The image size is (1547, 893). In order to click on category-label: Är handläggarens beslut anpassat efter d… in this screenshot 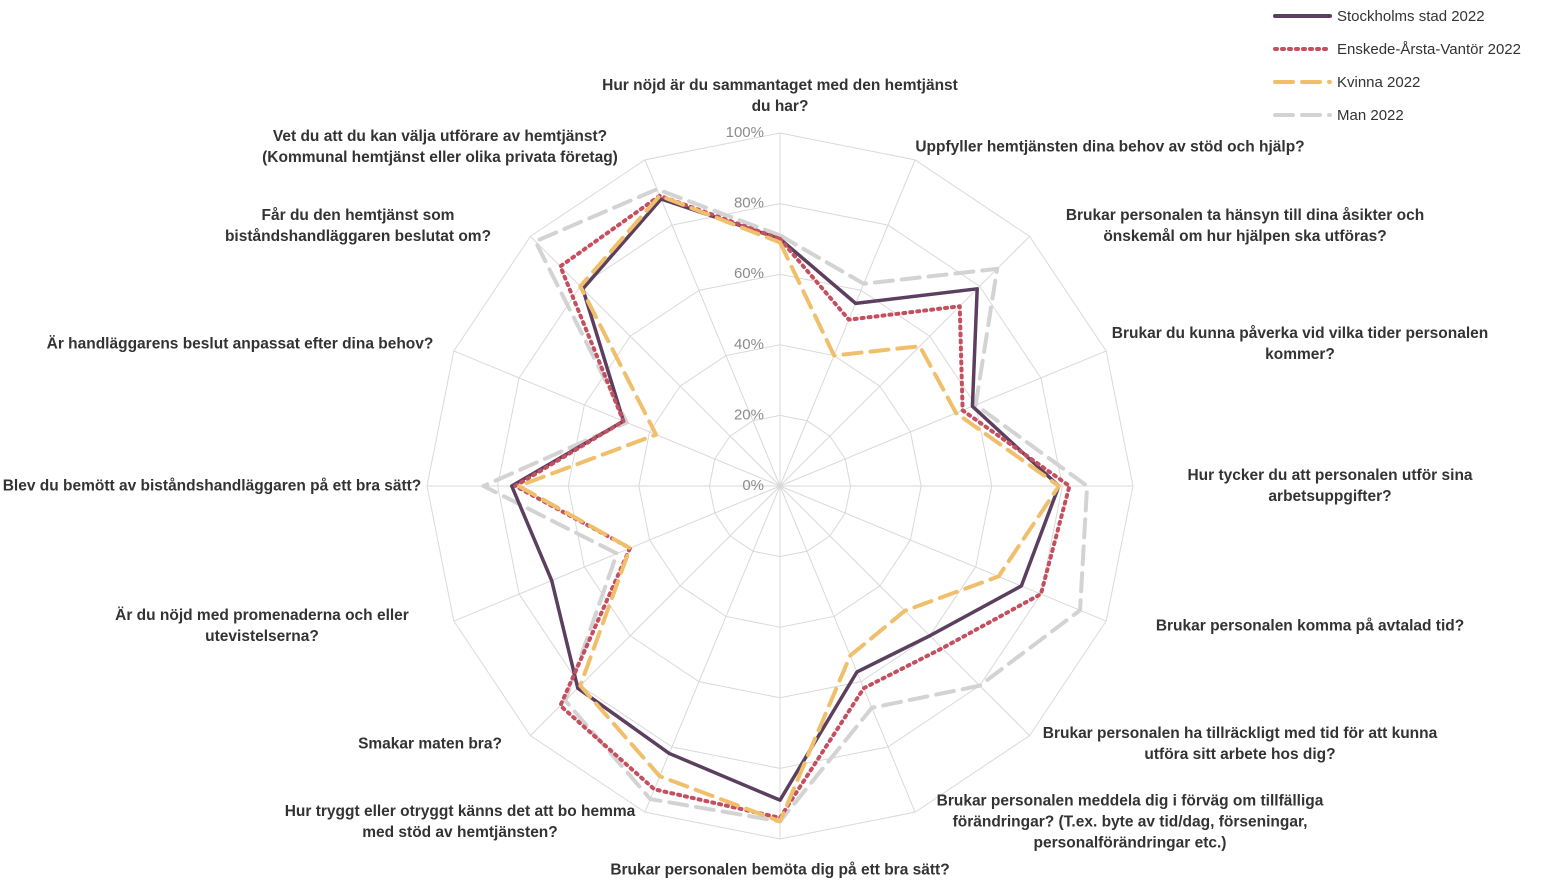, I will do `click(240, 344)`.